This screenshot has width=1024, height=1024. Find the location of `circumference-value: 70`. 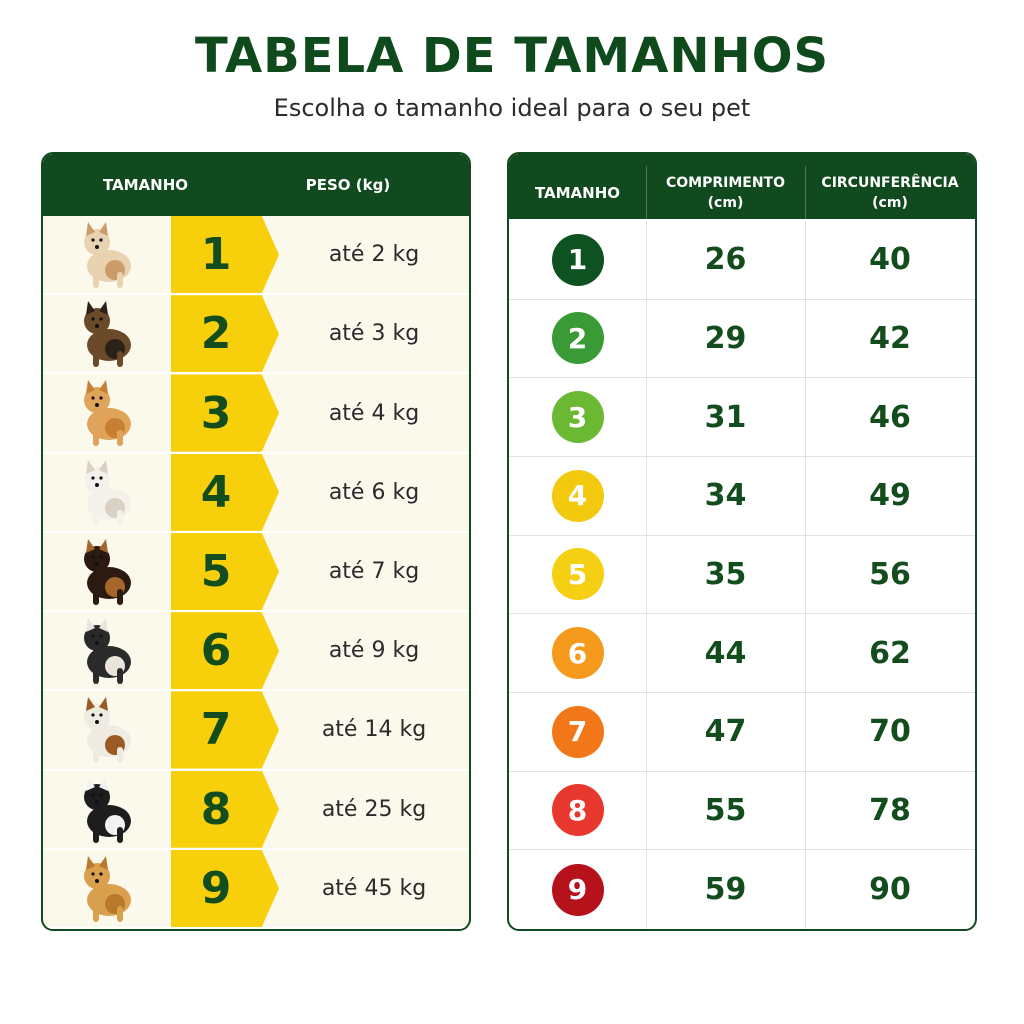

circumference-value: 70 is located at coordinates (890, 732).